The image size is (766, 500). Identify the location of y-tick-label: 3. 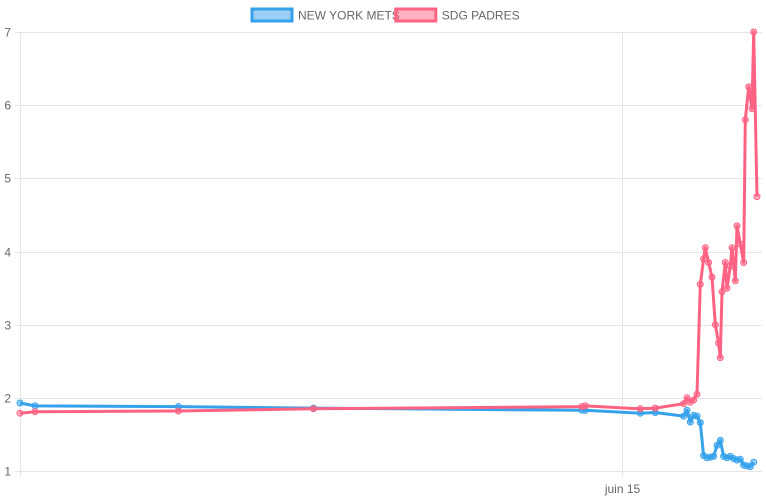
(7, 326).